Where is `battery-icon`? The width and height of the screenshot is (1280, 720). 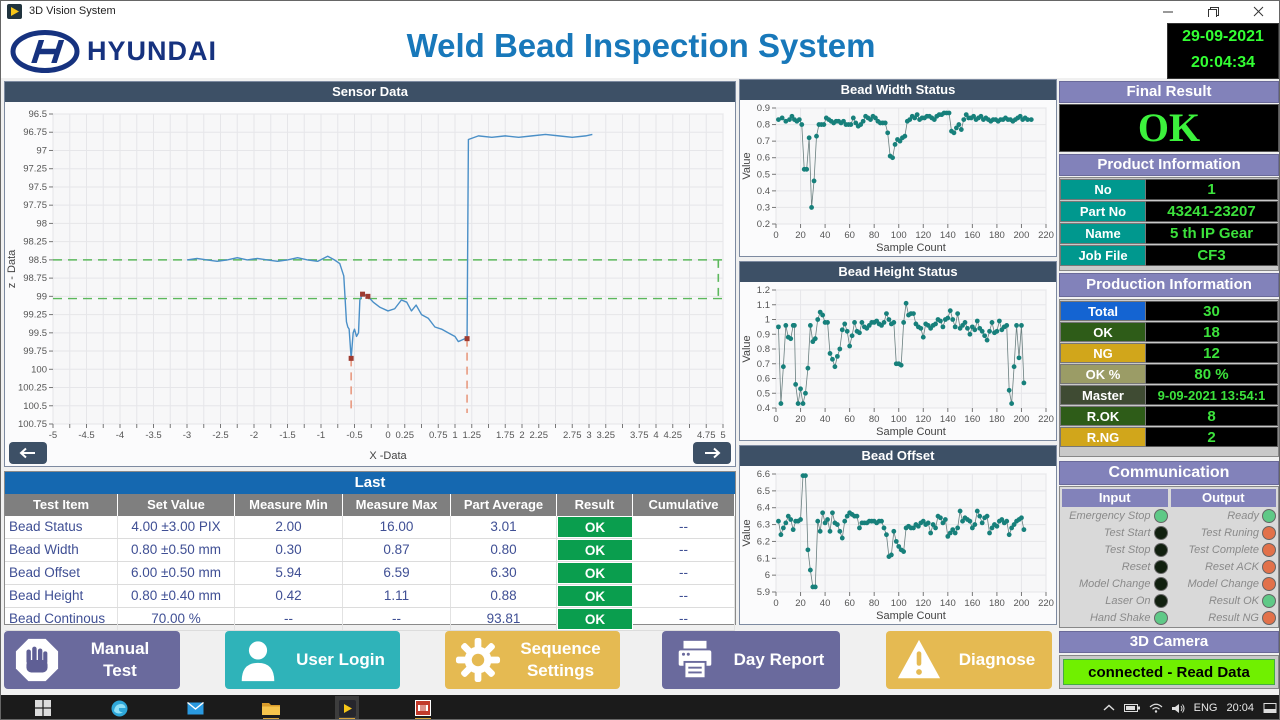 battery-icon is located at coordinates (1131, 708).